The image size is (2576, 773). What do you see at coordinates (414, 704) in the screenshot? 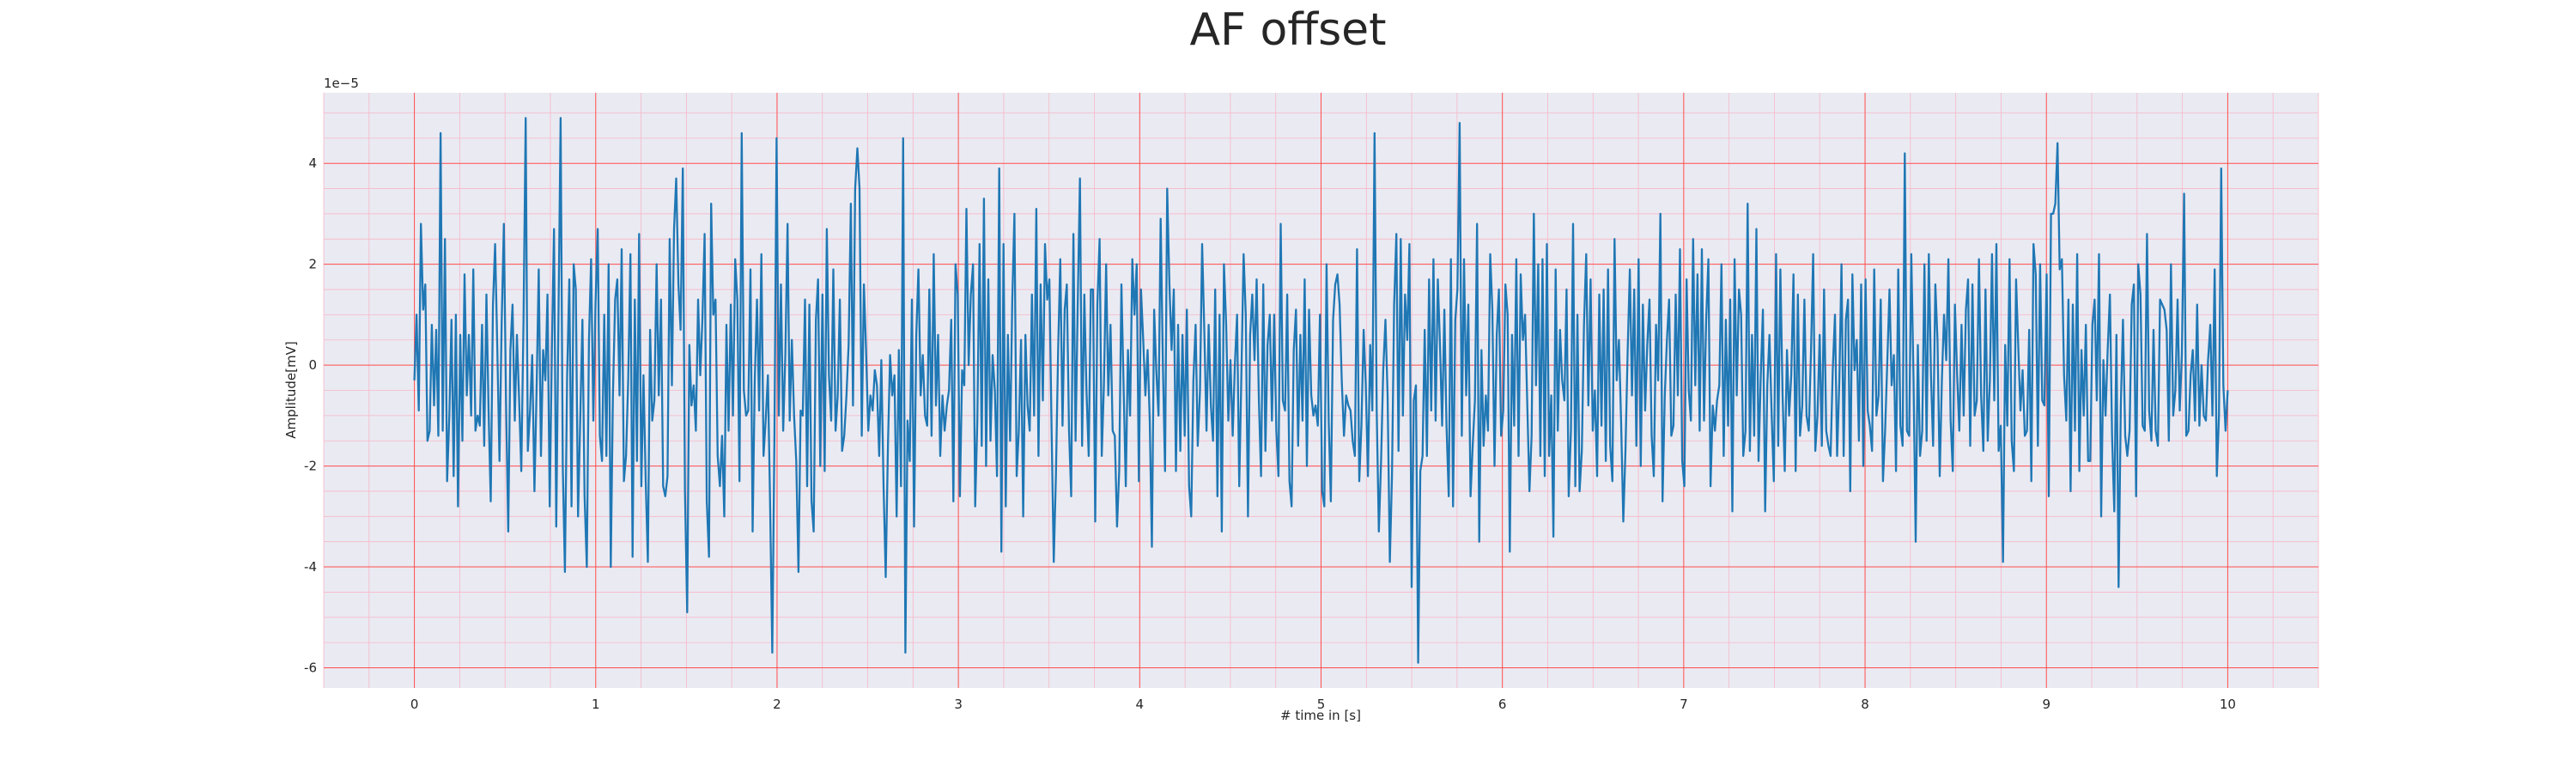
I see `x-tick-label: 0` at bounding box center [414, 704].